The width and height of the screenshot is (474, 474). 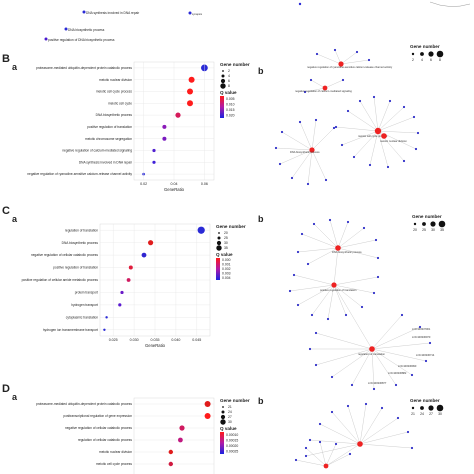 I want to click on panel-c-dot-color-legend-title: Q value, so click(x=224, y=254).